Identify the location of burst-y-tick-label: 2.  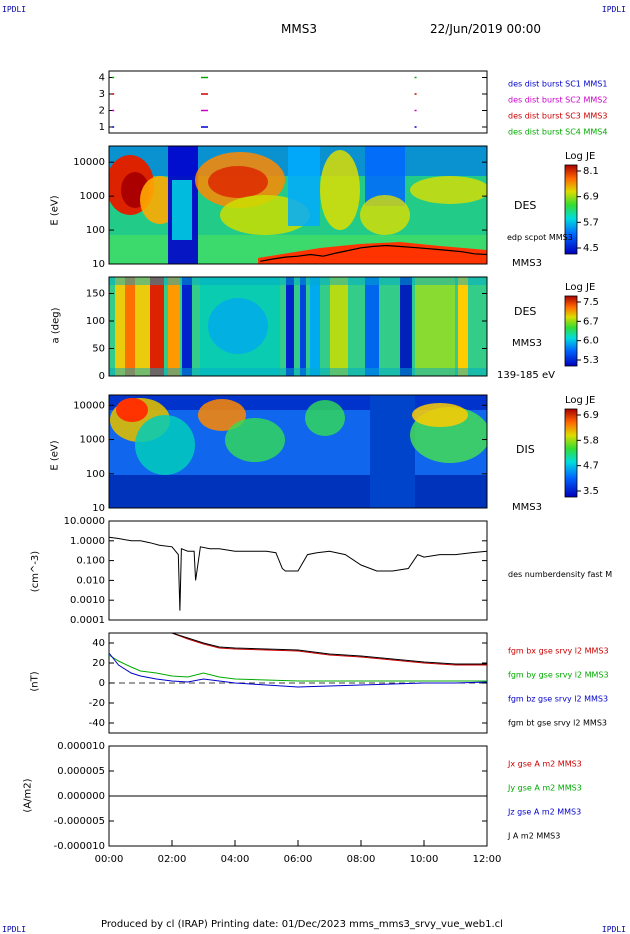
(102, 111).